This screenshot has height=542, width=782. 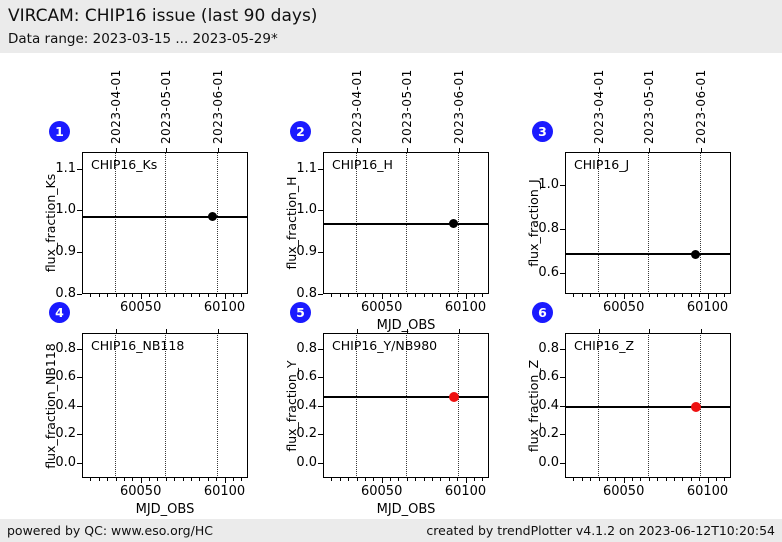 I want to click on date-tick-label: 2023-06-01, so click(x=458, y=106).